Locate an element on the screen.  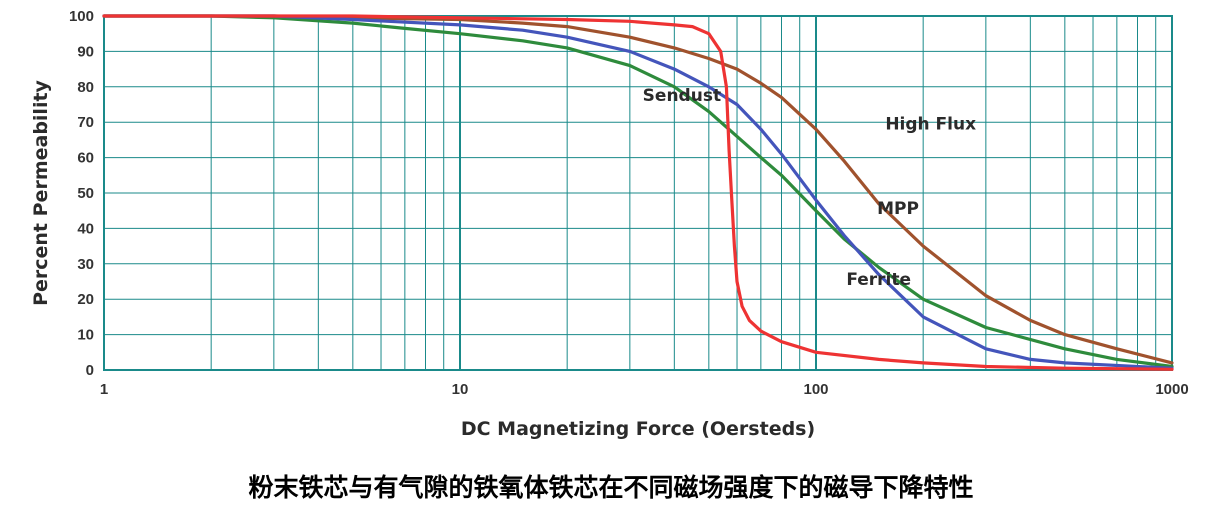
y-axis-label: Percent Permeability is located at coordinates (41, 192).